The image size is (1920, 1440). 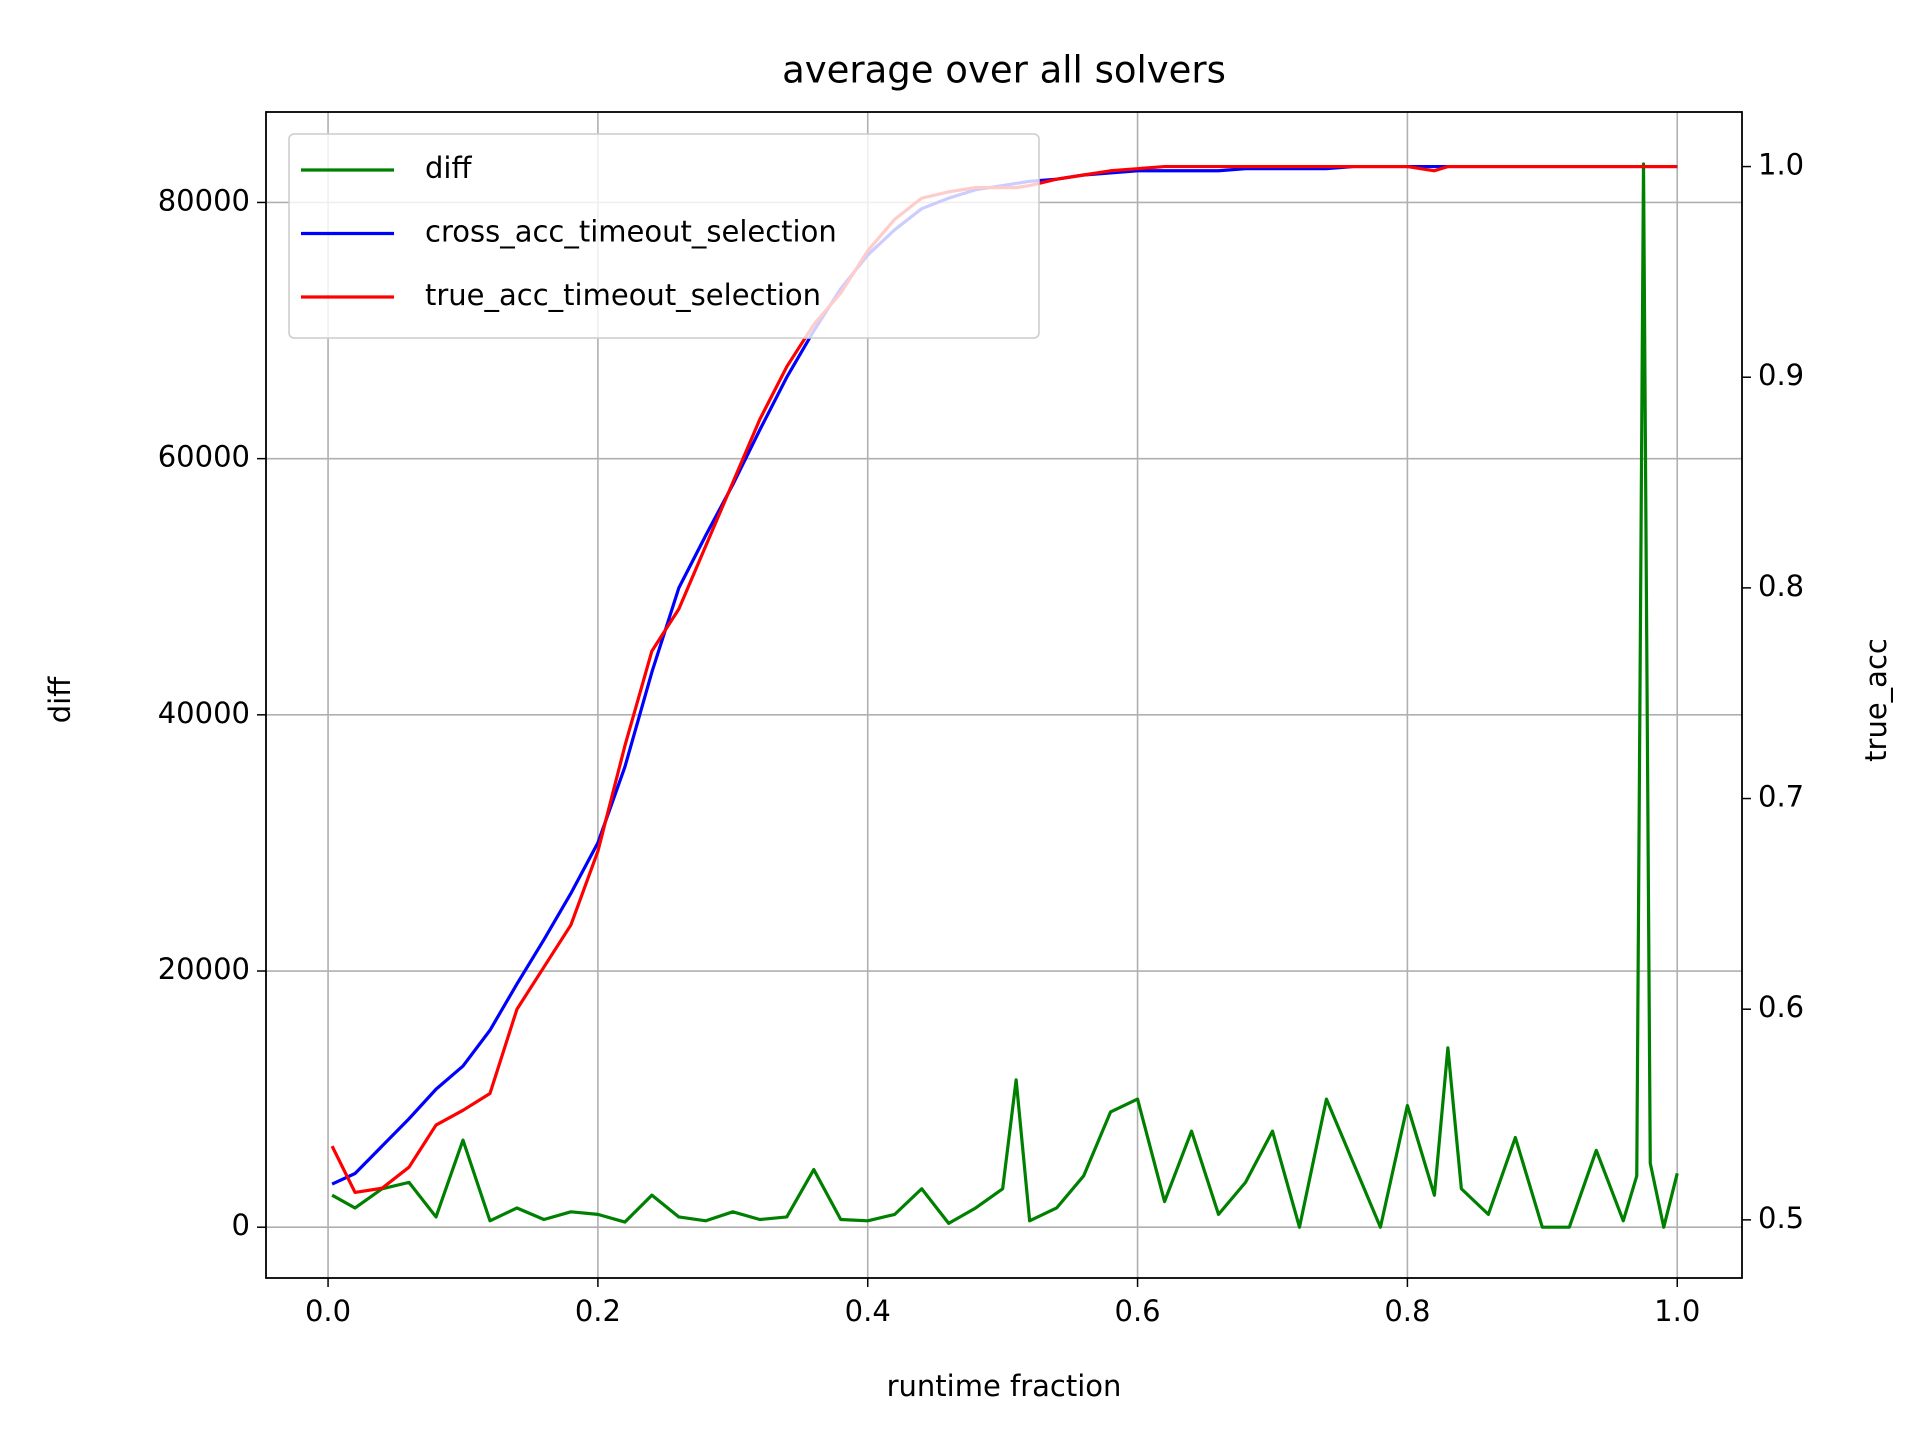 What do you see at coordinates (204, 457) in the screenshot?
I see `y-tick-label: 60000` at bounding box center [204, 457].